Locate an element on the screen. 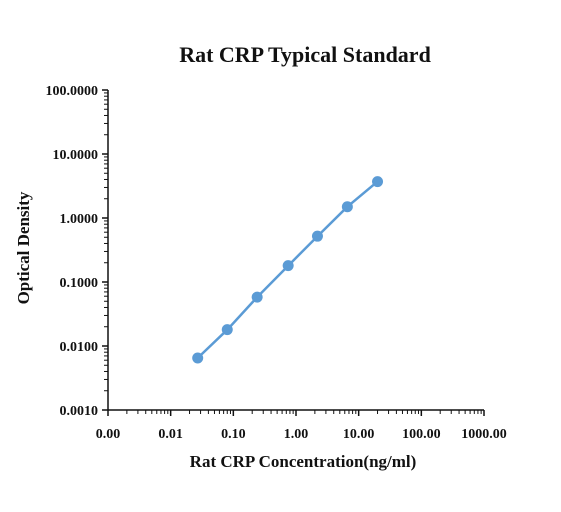 Image resolution: width=561 pixels, height=512 pixels. x-tick-label: 1.00 is located at coordinates (296, 434).